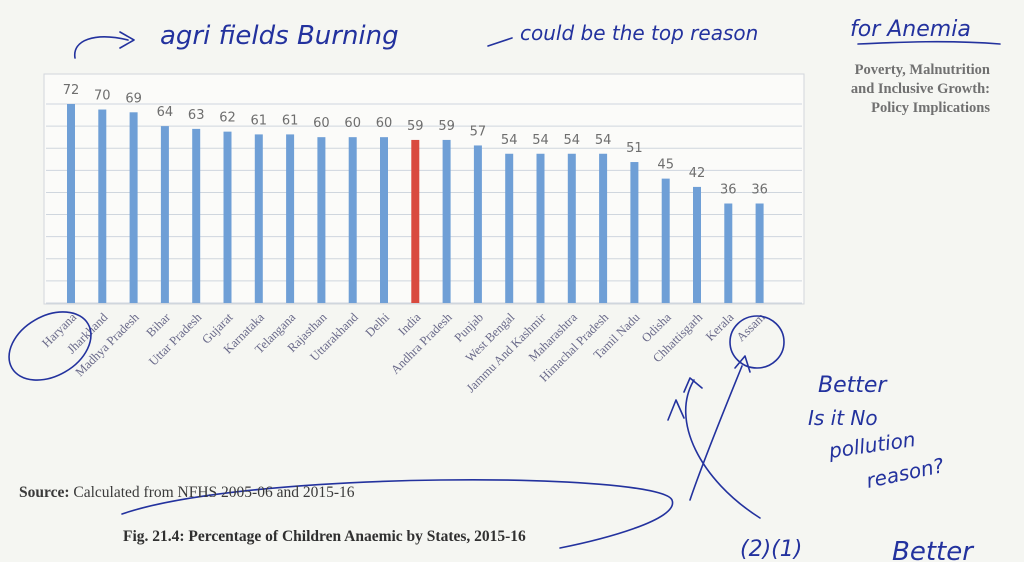 This screenshot has height=562, width=1024. What do you see at coordinates (843, 418) in the screenshot?
I see `annotation-is-it-no: Is it No` at bounding box center [843, 418].